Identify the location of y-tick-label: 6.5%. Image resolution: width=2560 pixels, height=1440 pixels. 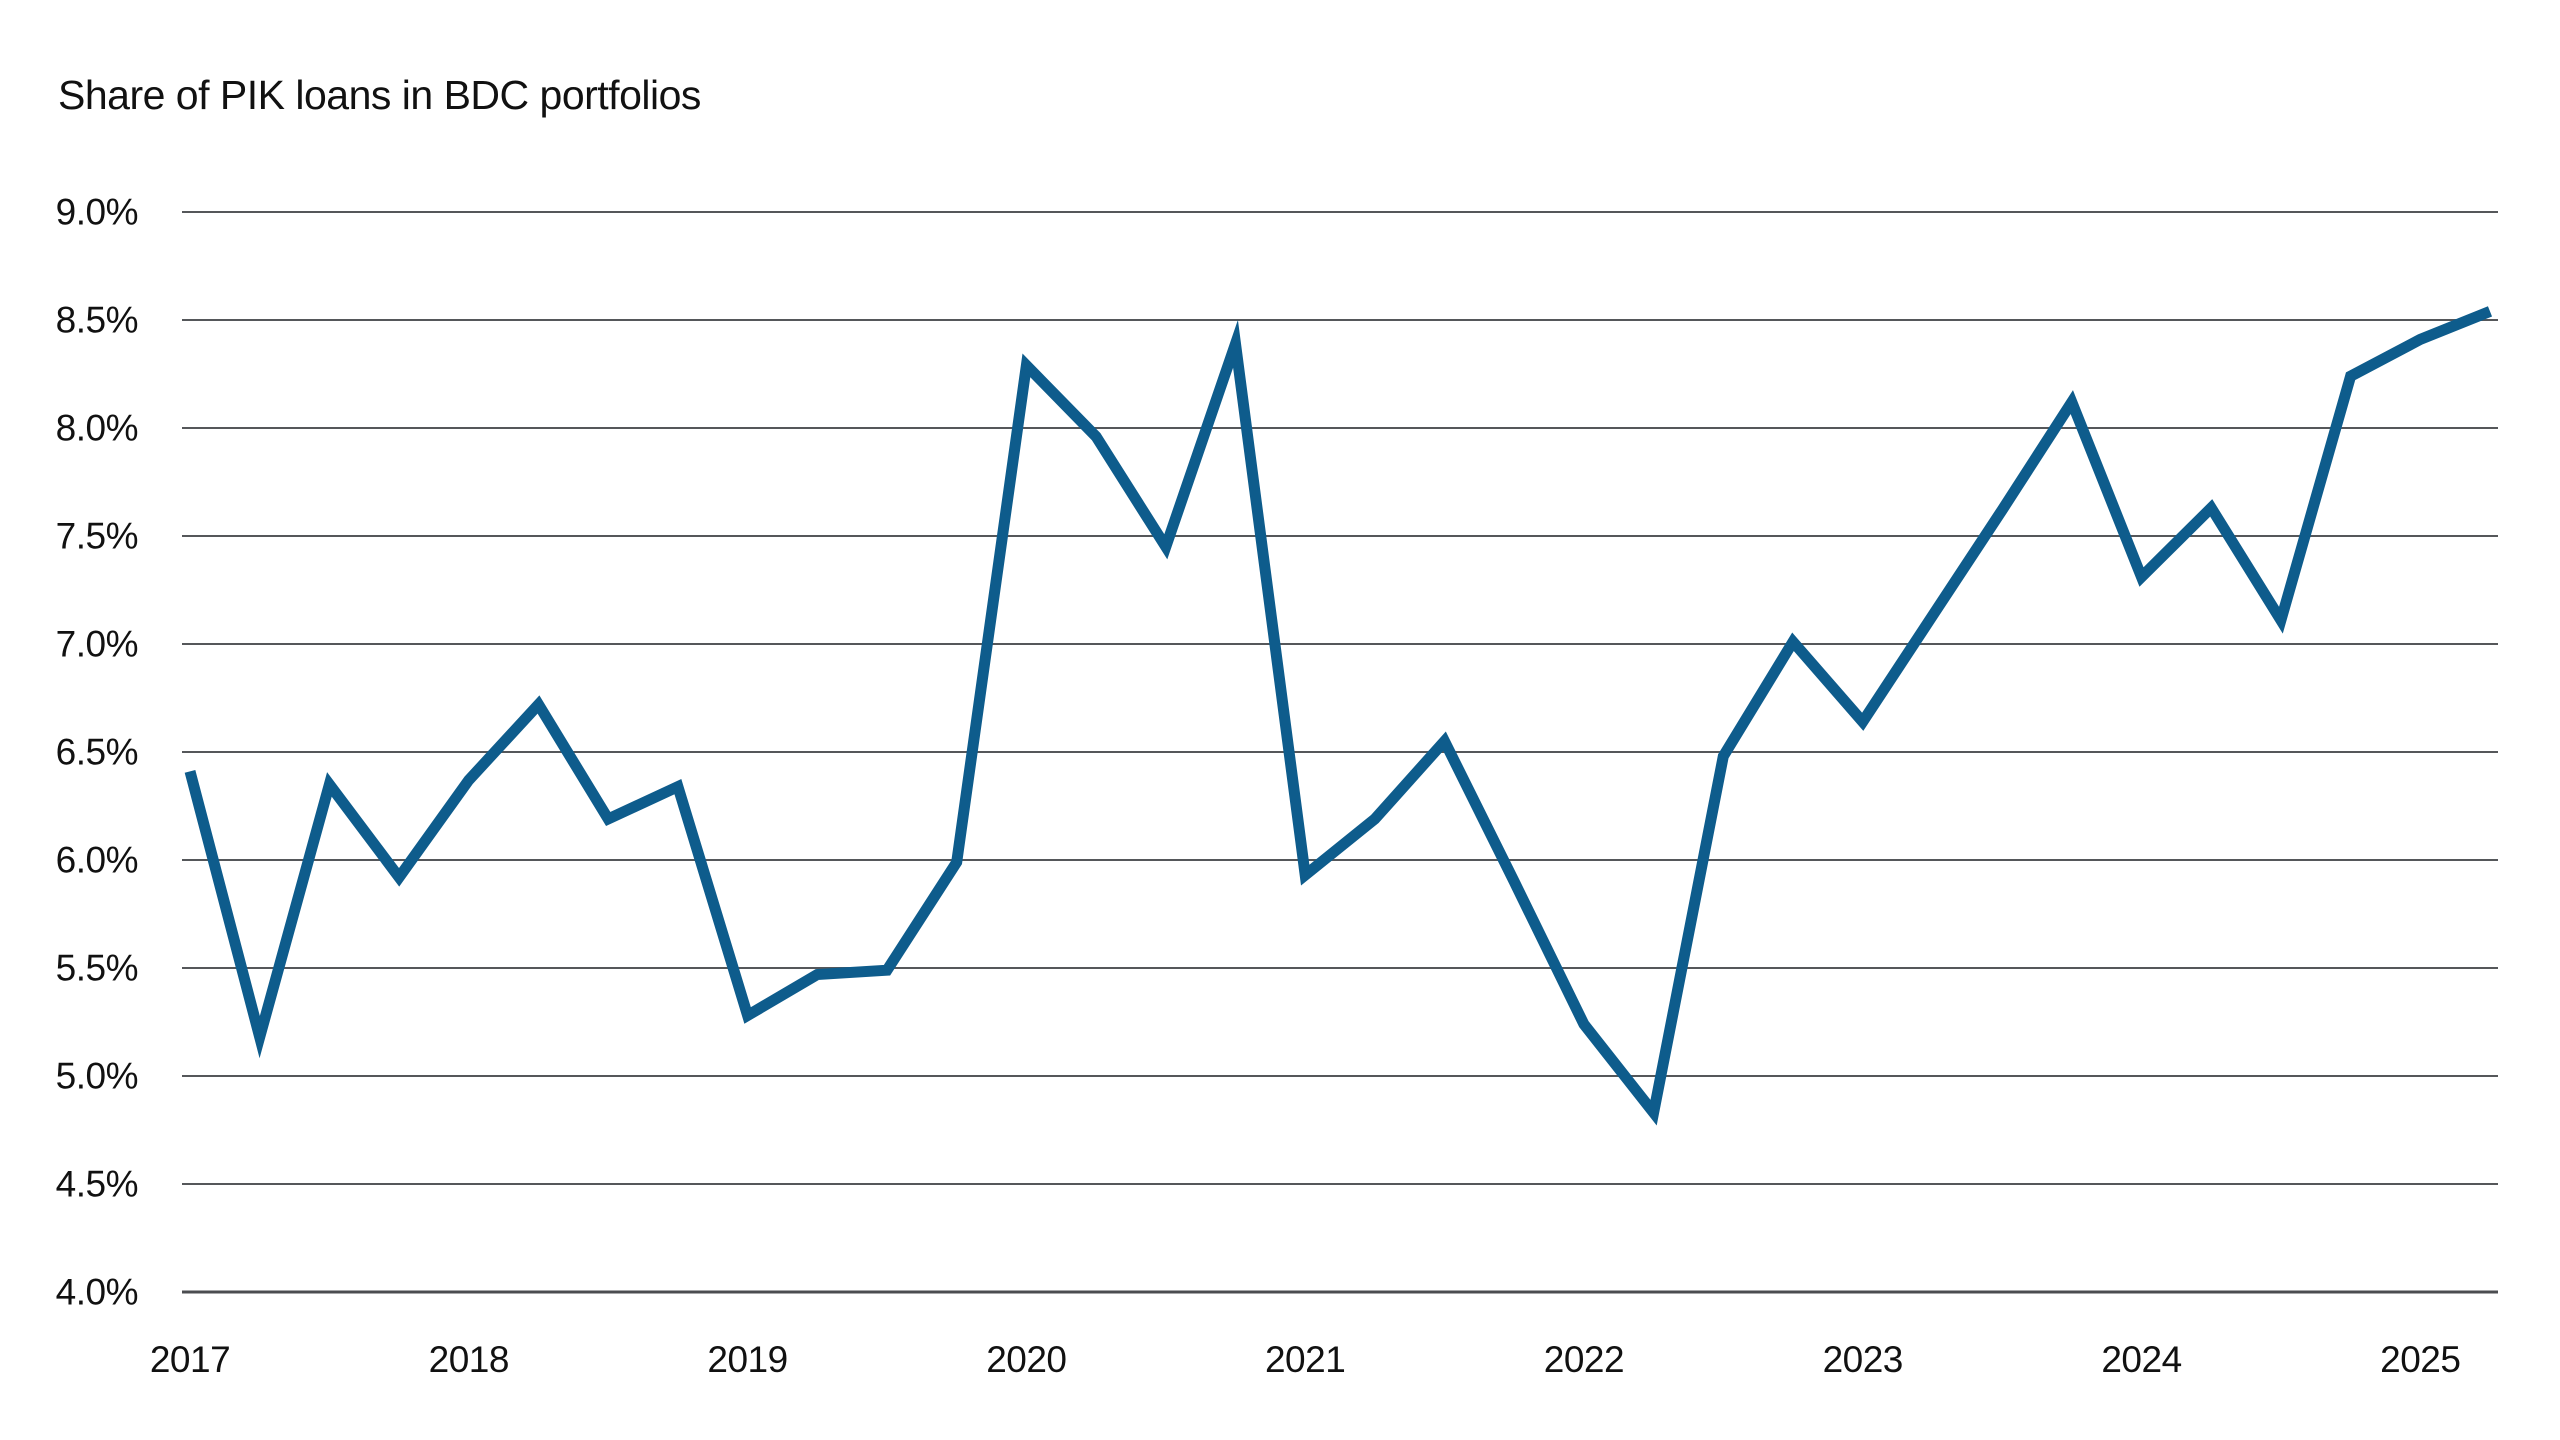
(97, 752).